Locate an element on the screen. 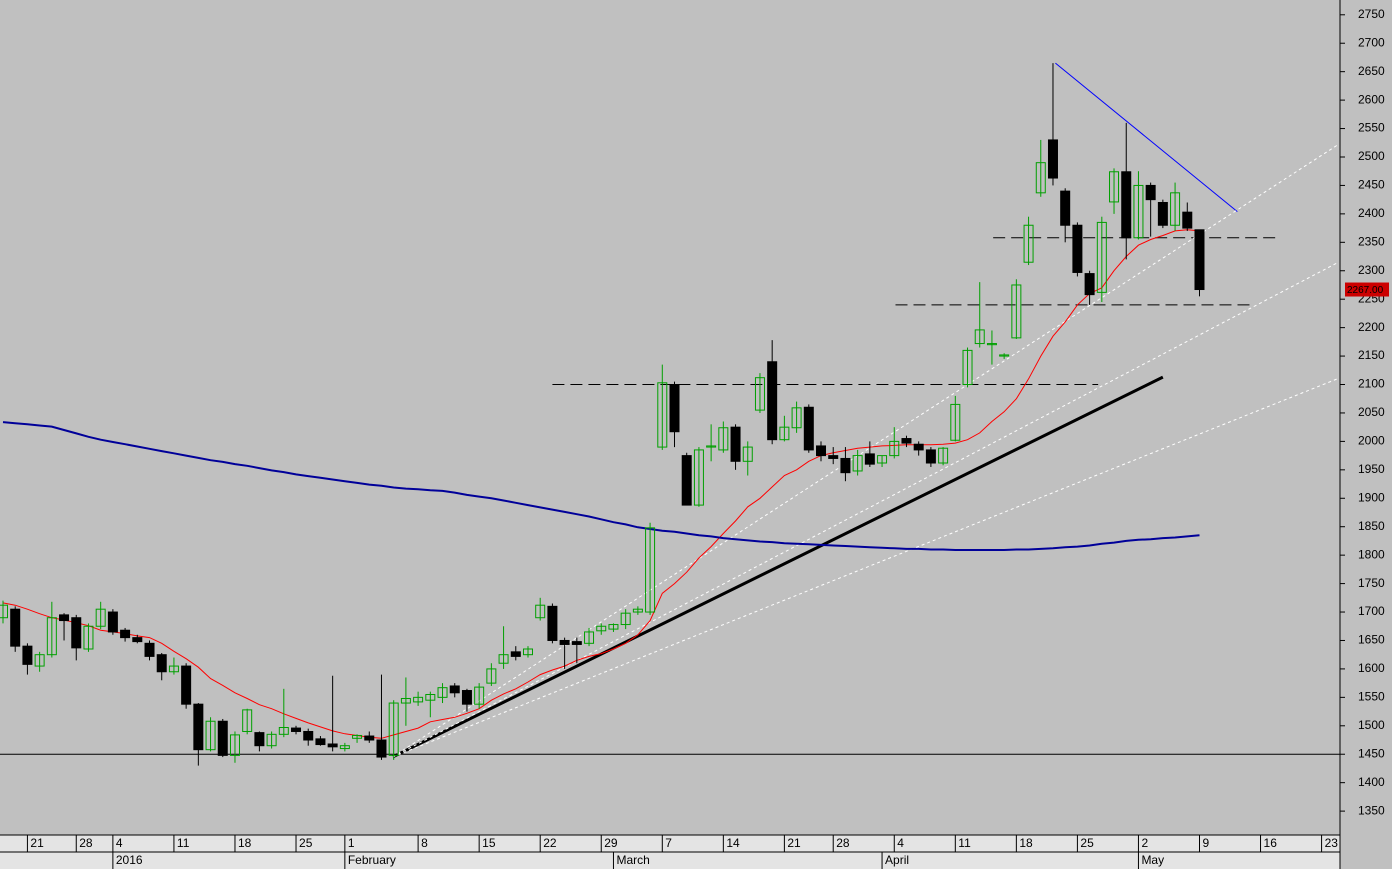 The width and height of the screenshot is (1392, 869). month-label: May is located at coordinates (1152, 860).